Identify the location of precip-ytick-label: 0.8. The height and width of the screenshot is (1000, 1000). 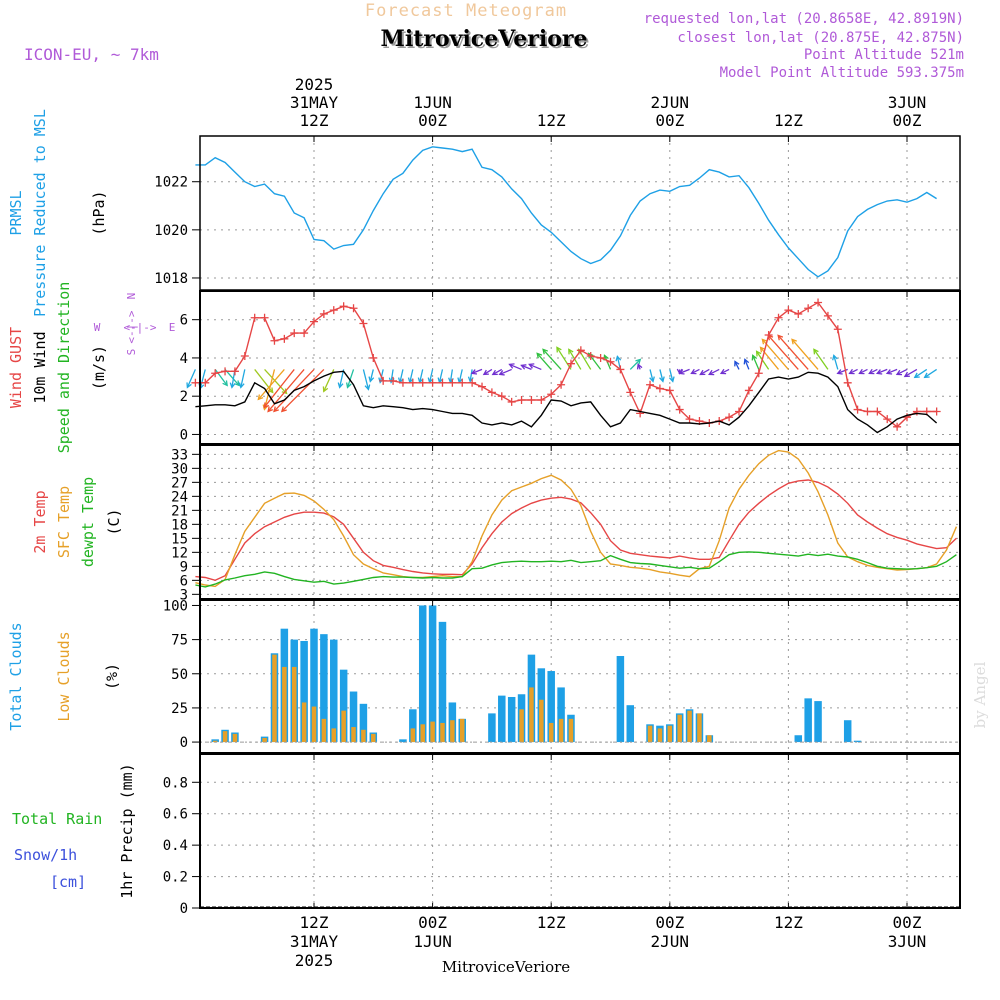
(175, 783).